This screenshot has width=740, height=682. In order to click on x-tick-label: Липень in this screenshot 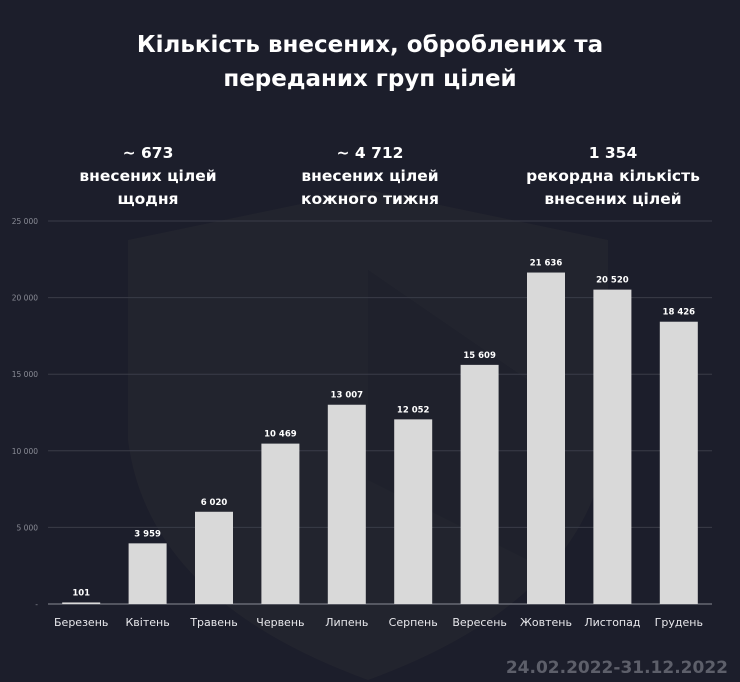, I will do `click(346, 622)`.